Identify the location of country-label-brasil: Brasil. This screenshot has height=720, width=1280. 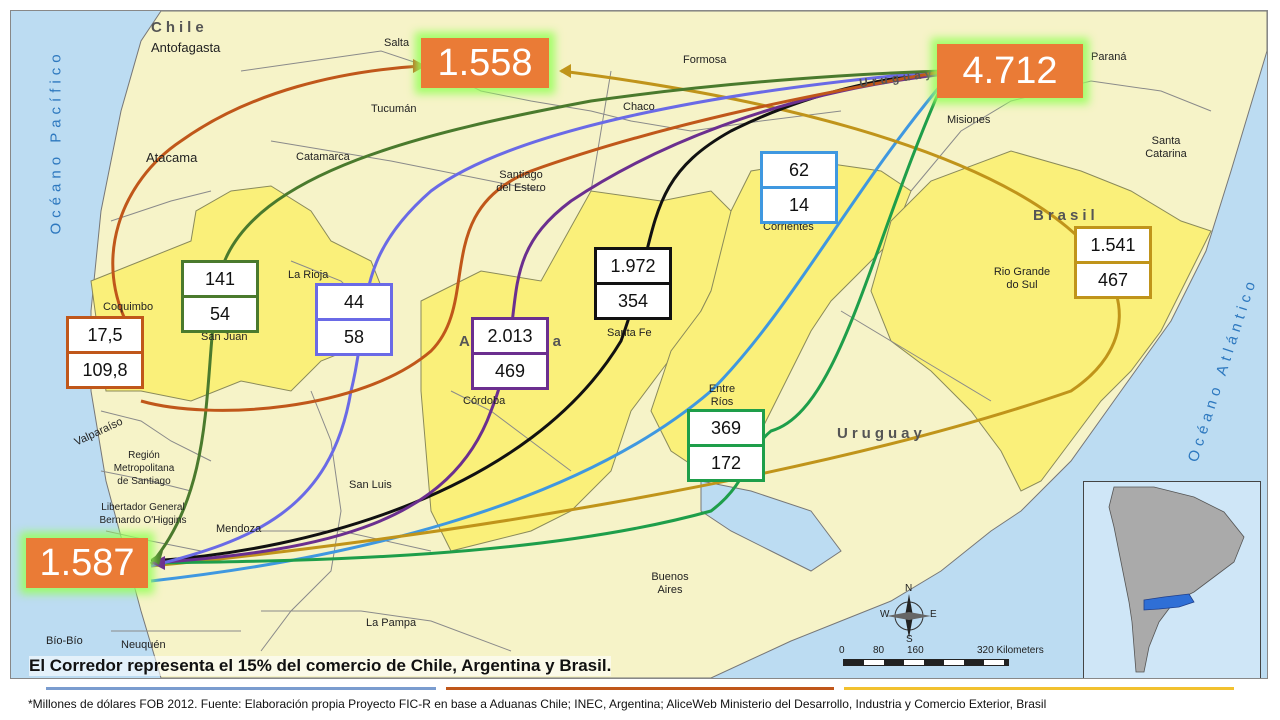
(1066, 215).